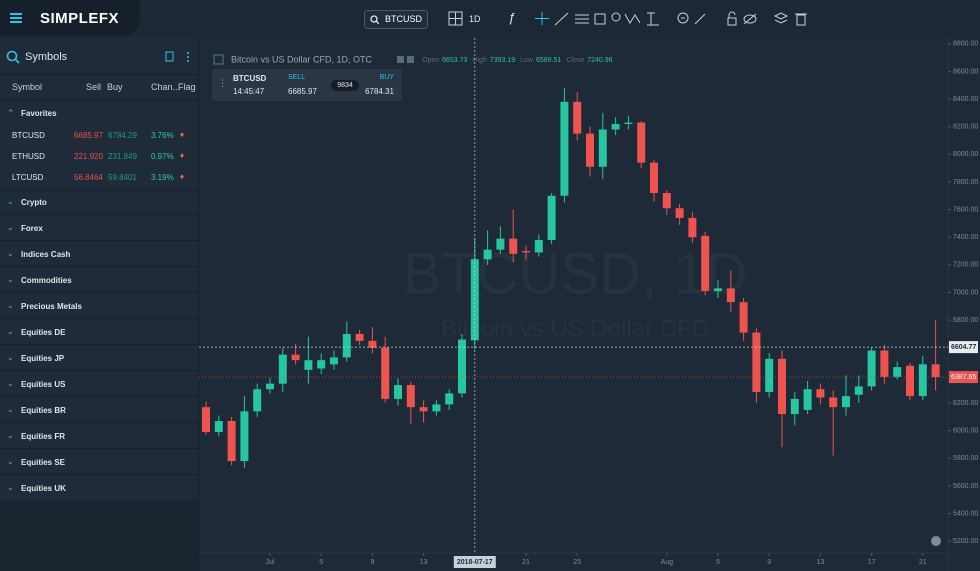 This screenshot has height=571, width=980. Describe the element at coordinates (456, 19) in the screenshot. I see `grid-icon` at that location.